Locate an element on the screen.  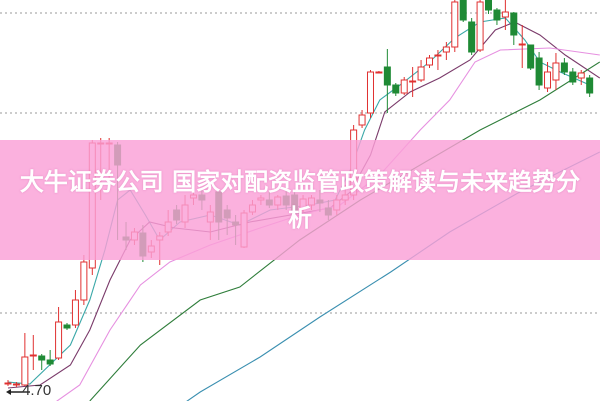
low-arrow-icon is located at coordinates (18, 392).